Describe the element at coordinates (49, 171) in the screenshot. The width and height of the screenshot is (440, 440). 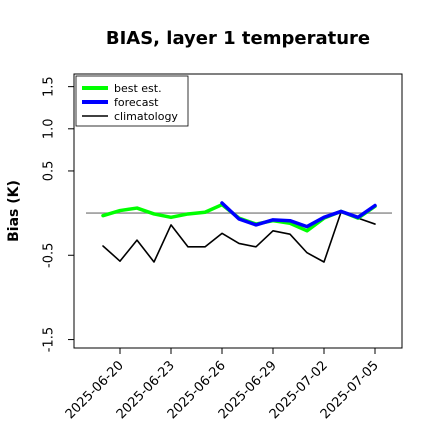
I see `y-tick-label: 0.5` at that location.